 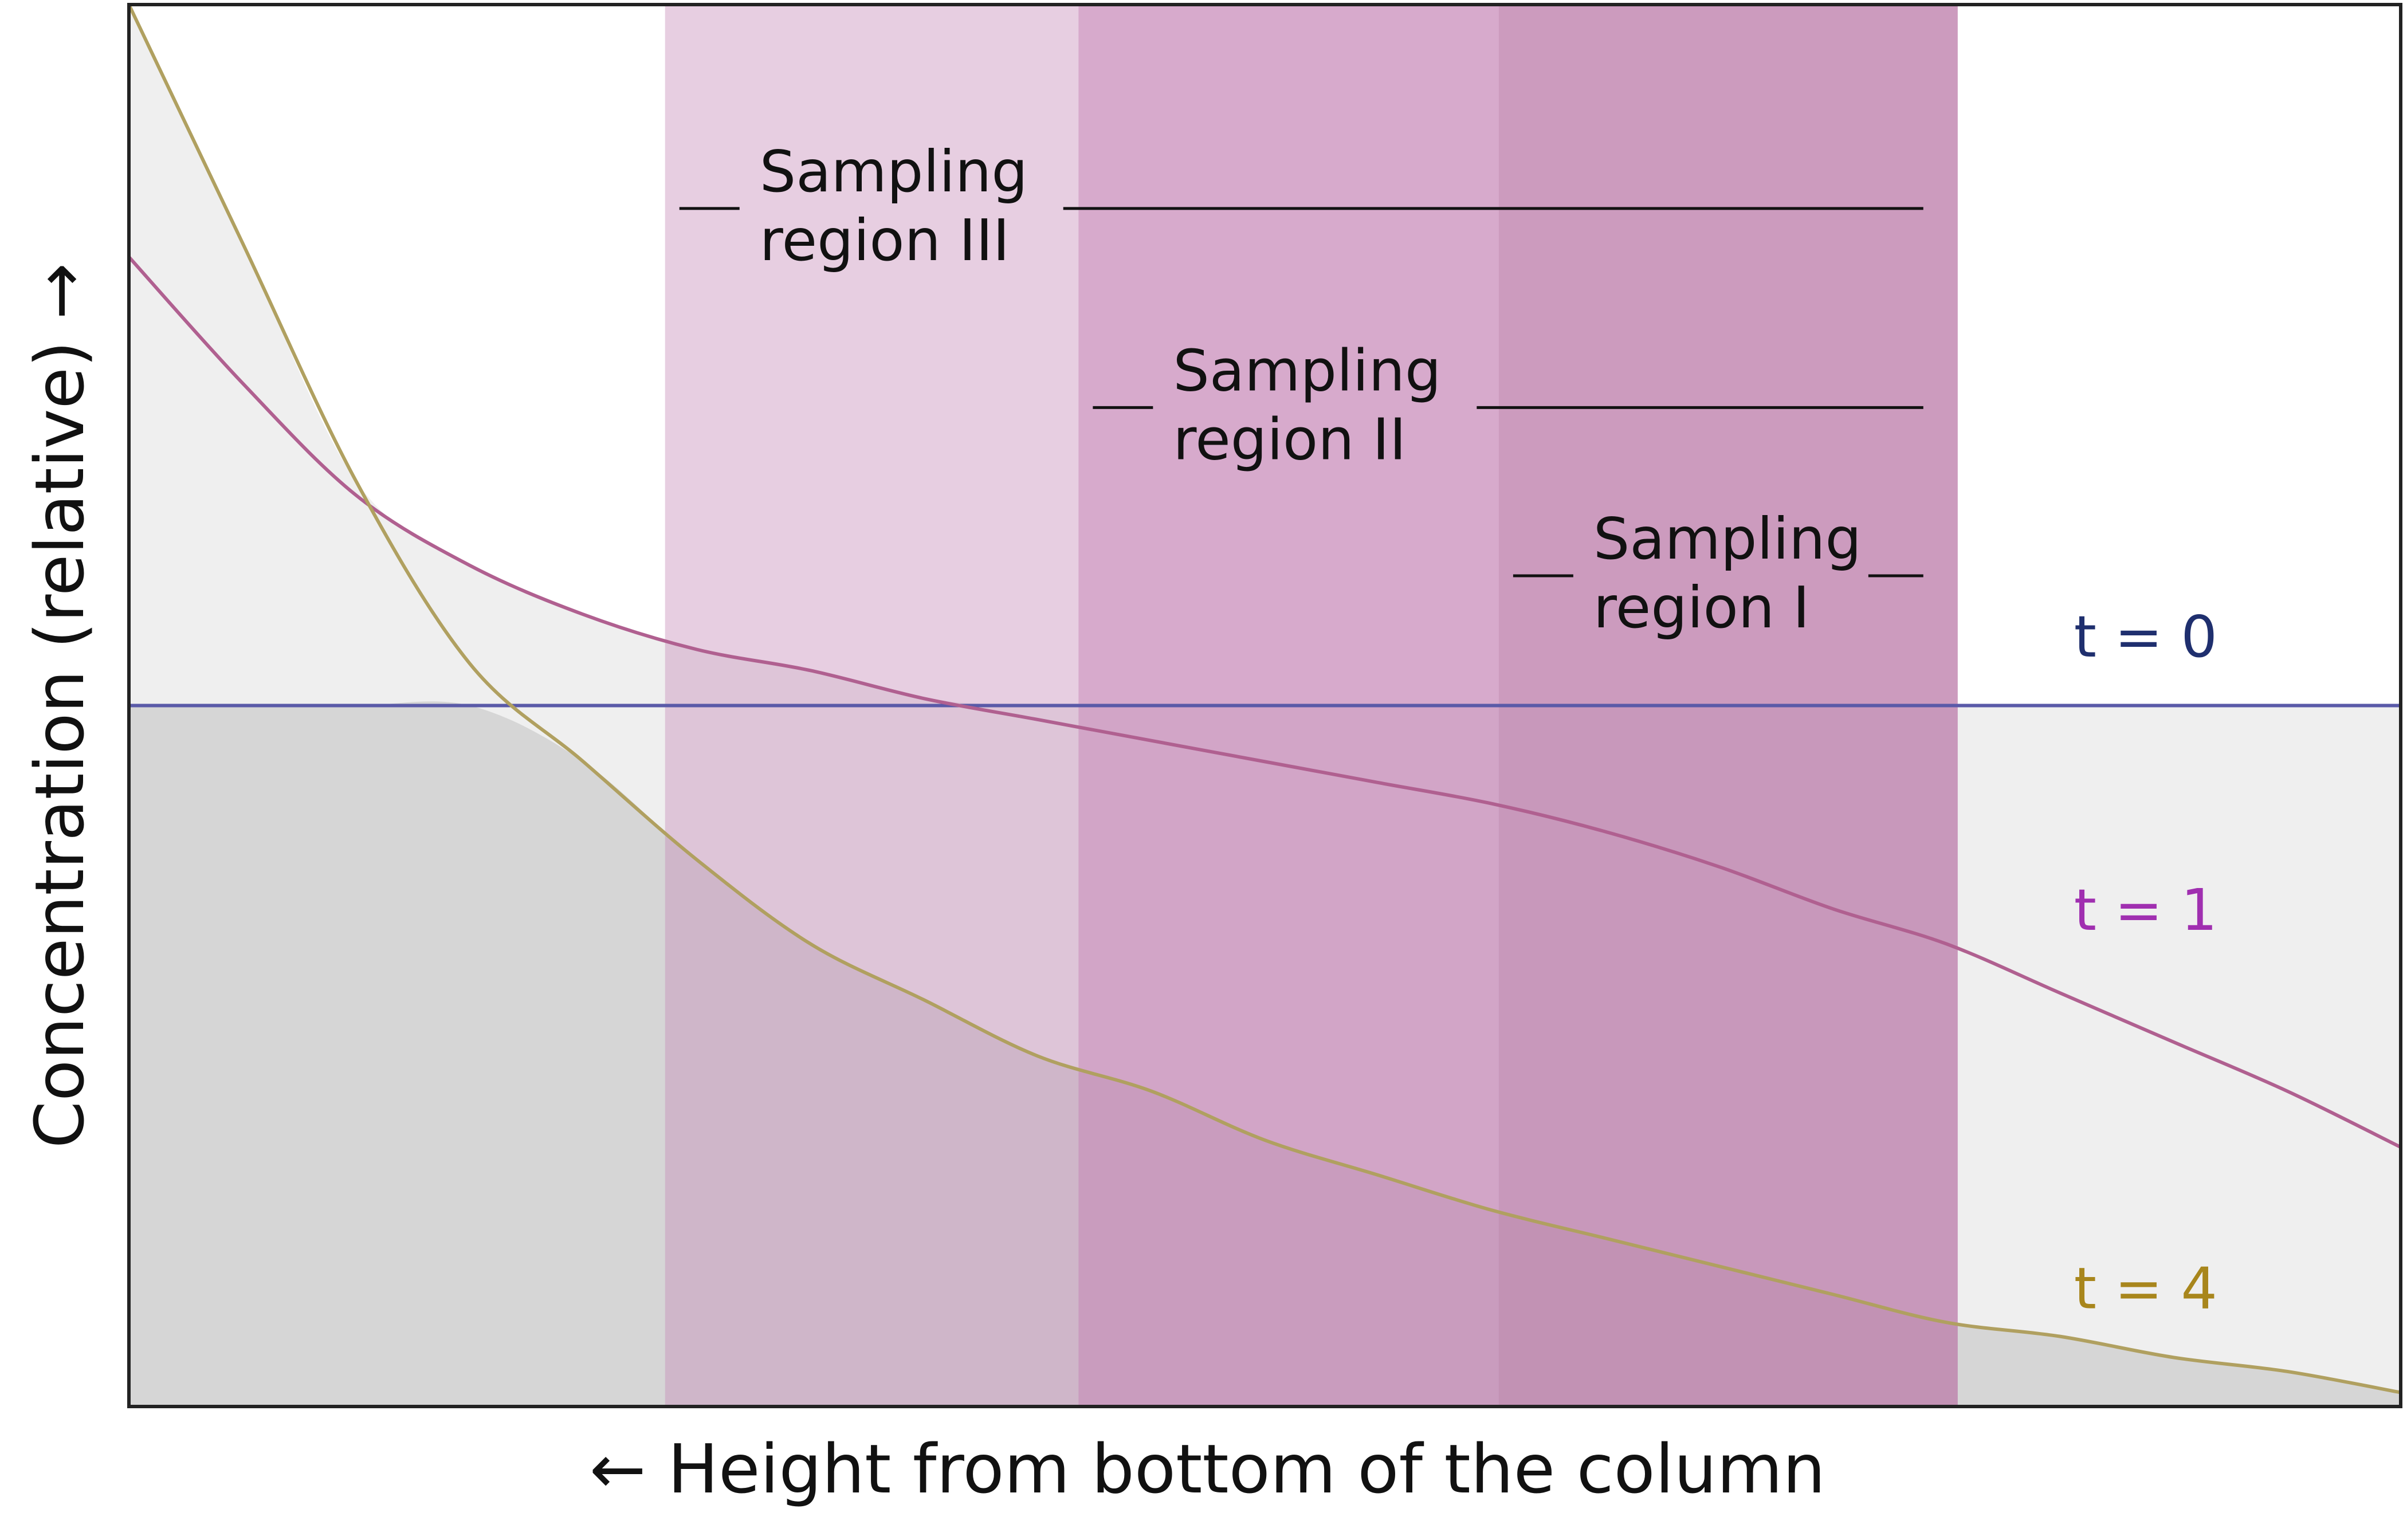 I want to click on region-ii-label-line1: Sampling, so click(x=1307, y=370).